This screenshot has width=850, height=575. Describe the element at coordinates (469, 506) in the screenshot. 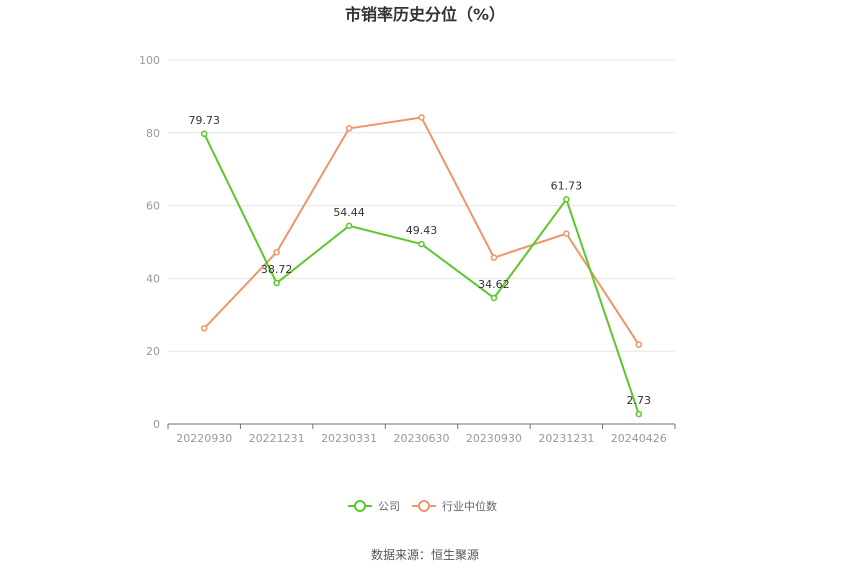

I see `legend-label-industry-median: 行业中位数` at that location.